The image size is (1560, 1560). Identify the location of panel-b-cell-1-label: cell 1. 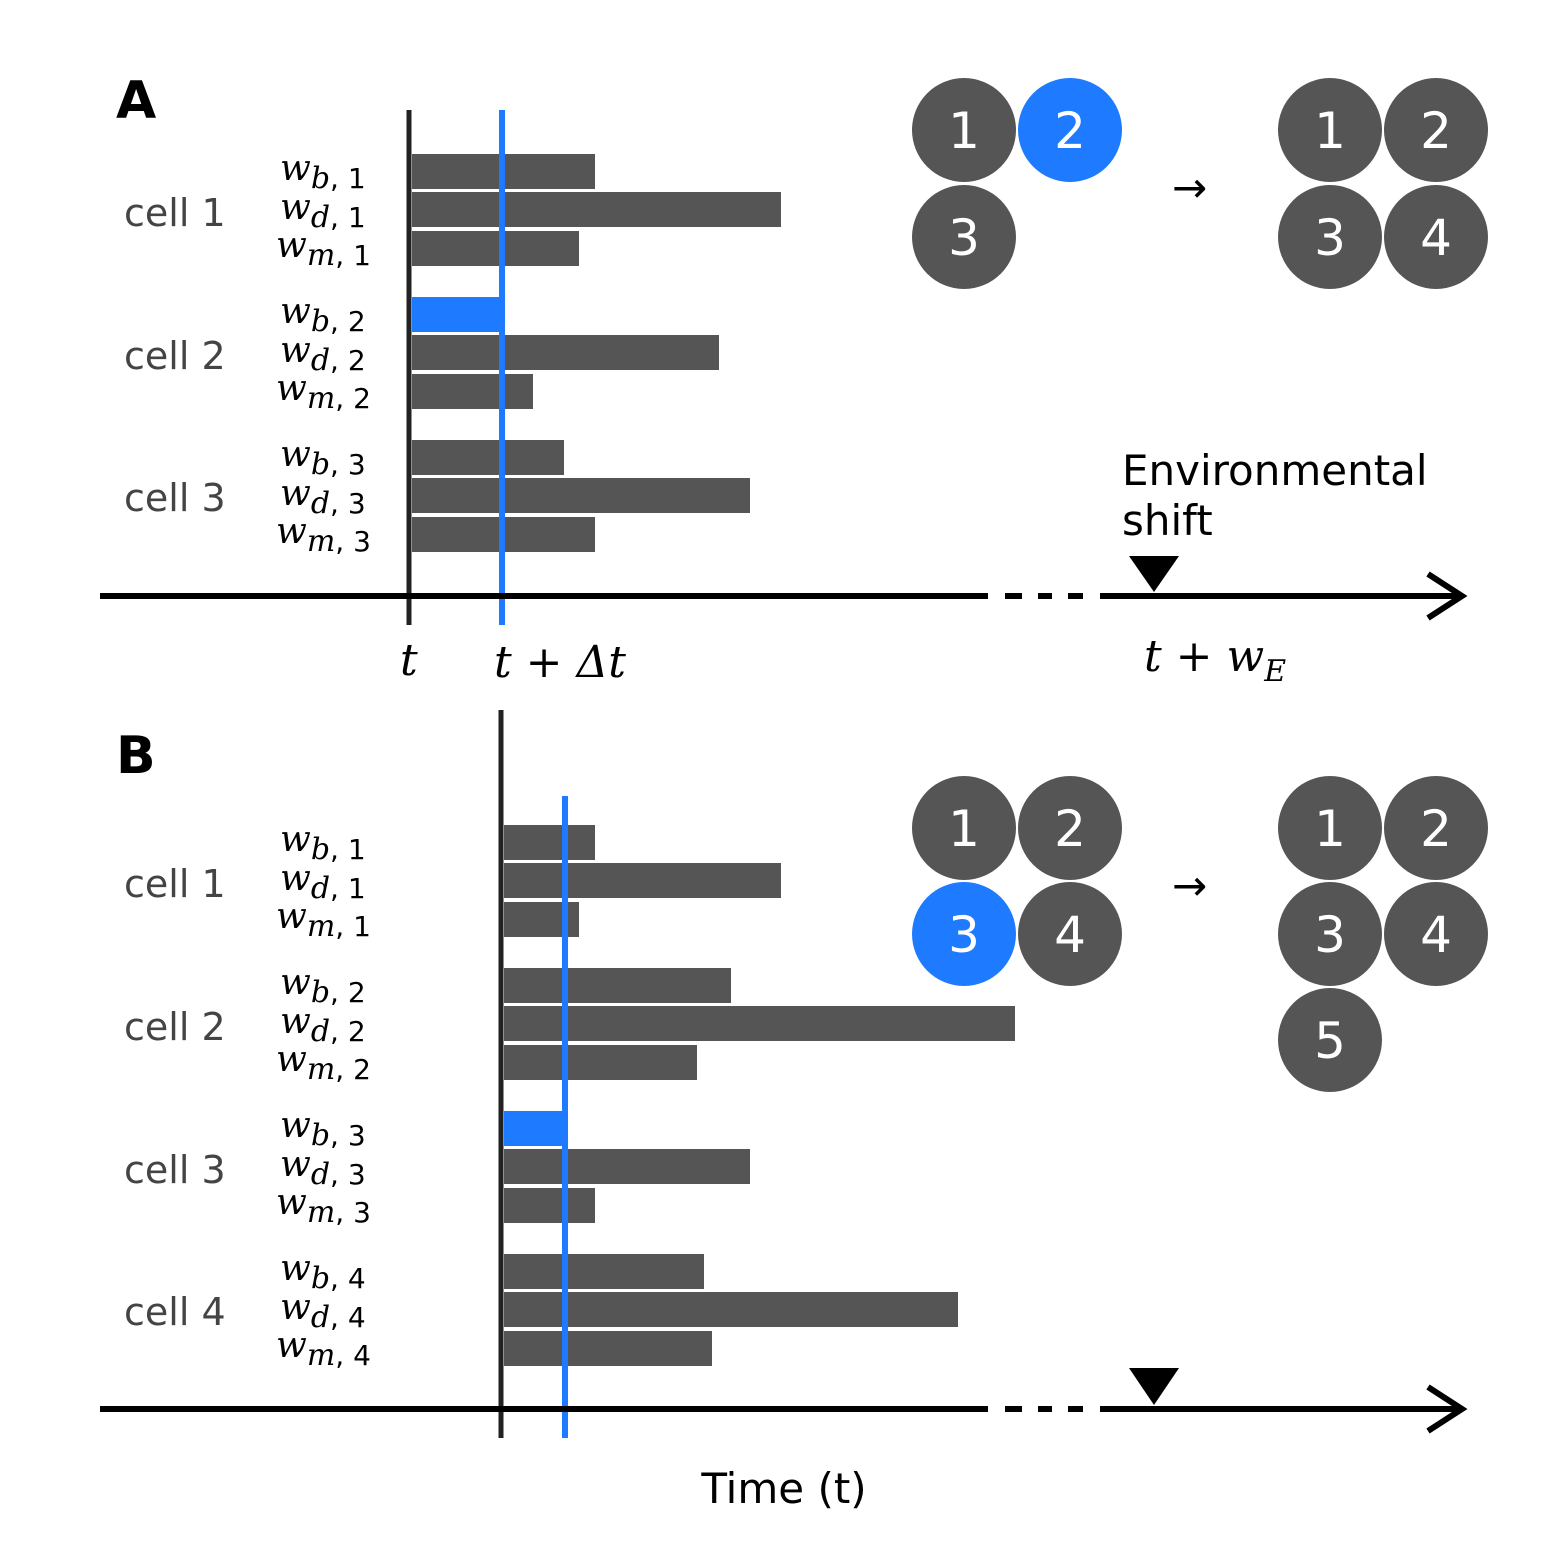
(175, 884).